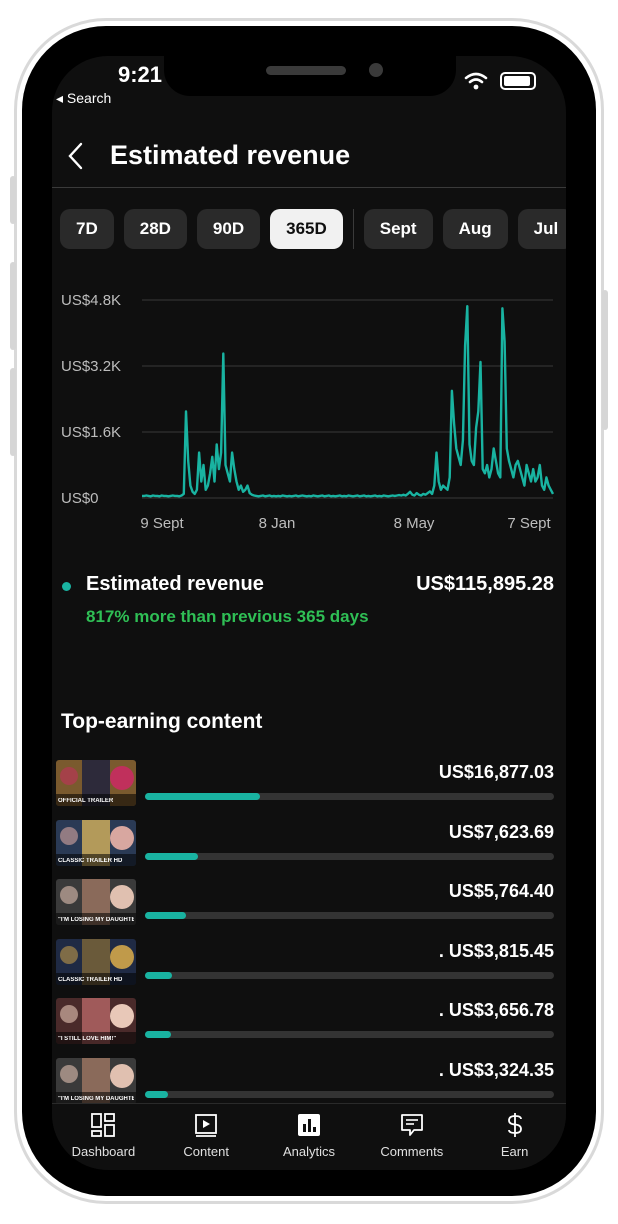 This screenshot has width=618, height=1224. I want to click on tab-label: Content, so click(206, 1151).